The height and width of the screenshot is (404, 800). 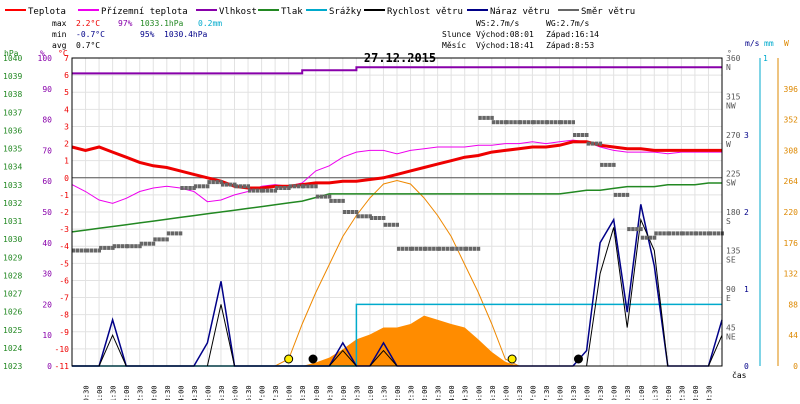 I want to click on ms-tick-label: 3, so click(x=746, y=135).